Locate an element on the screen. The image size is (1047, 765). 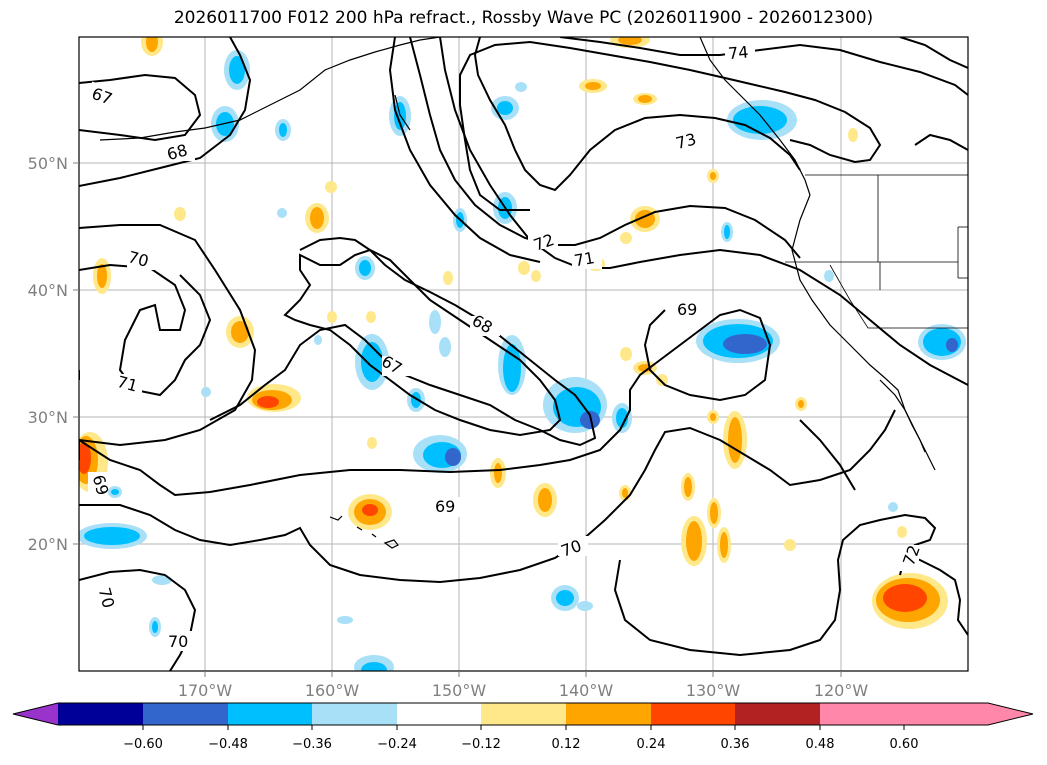
lon-tick-label: 150°W is located at coordinates (459, 690).